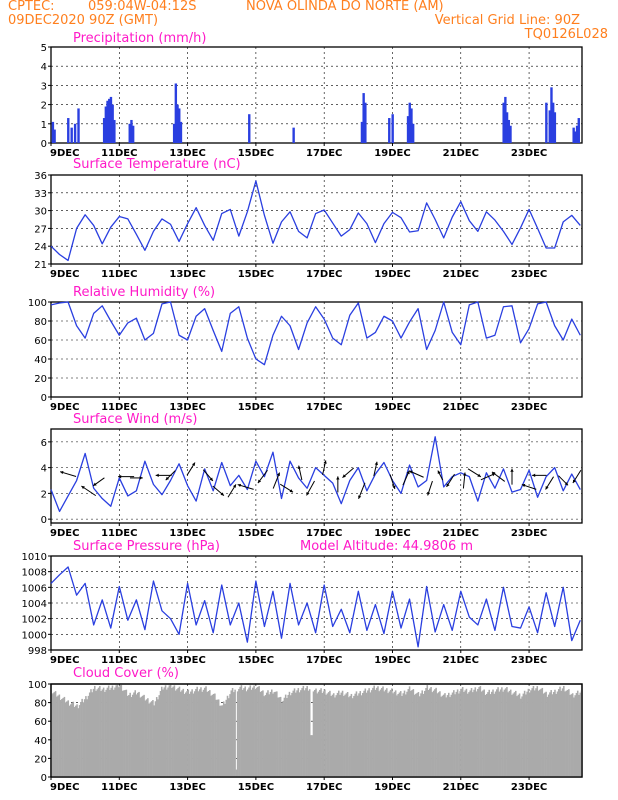 The image size is (618, 800). What do you see at coordinates (119, 407) in the screenshot?
I see `rh-xtick-label: 11DEC` at bounding box center [119, 407].